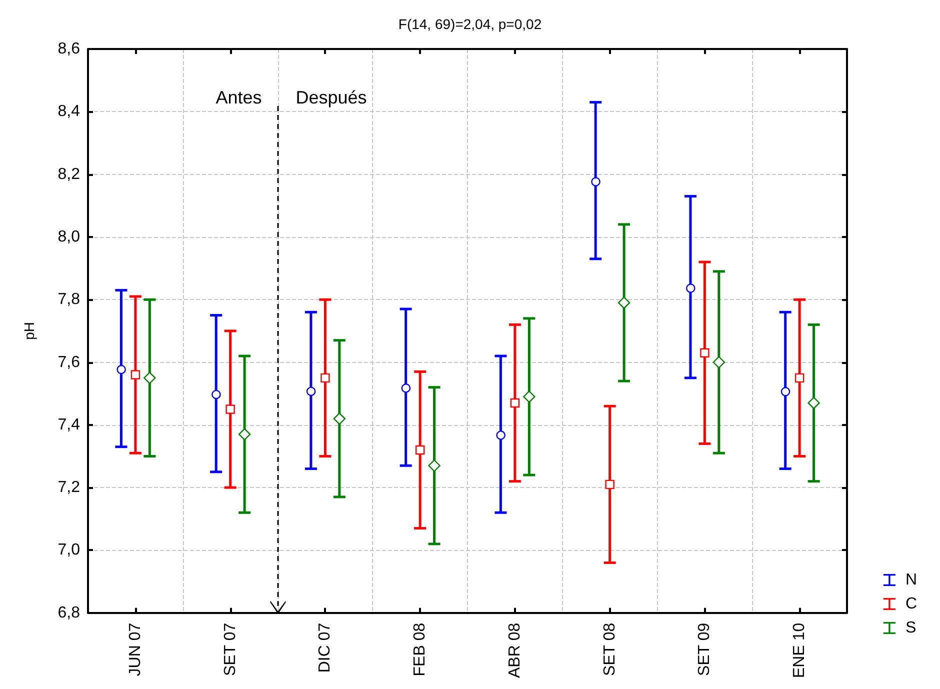 This screenshot has height=689, width=940. I want to click on y-tick-label: 7,8, so click(69, 299).